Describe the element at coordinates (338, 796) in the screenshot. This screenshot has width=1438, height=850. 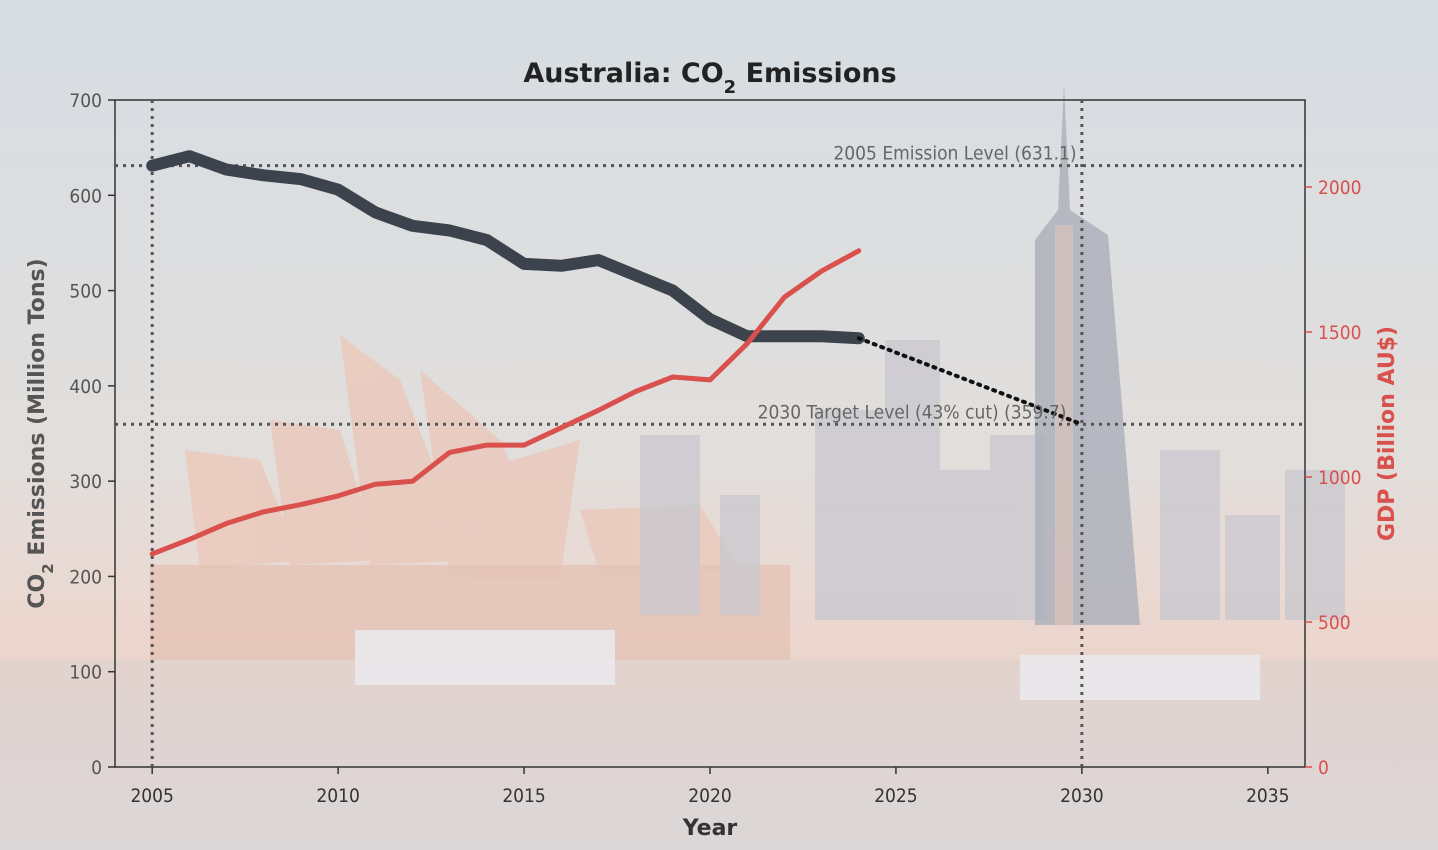
I see `x-tick-label: 2010` at that location.